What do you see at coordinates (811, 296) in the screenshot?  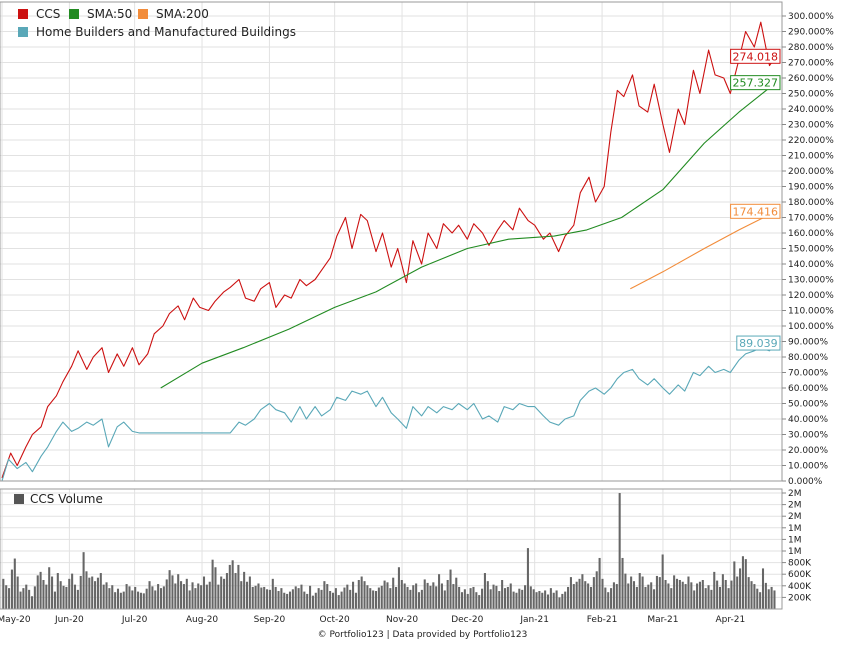 I see `y-tick-label: 120.000%` at bounding box center [811, 296].